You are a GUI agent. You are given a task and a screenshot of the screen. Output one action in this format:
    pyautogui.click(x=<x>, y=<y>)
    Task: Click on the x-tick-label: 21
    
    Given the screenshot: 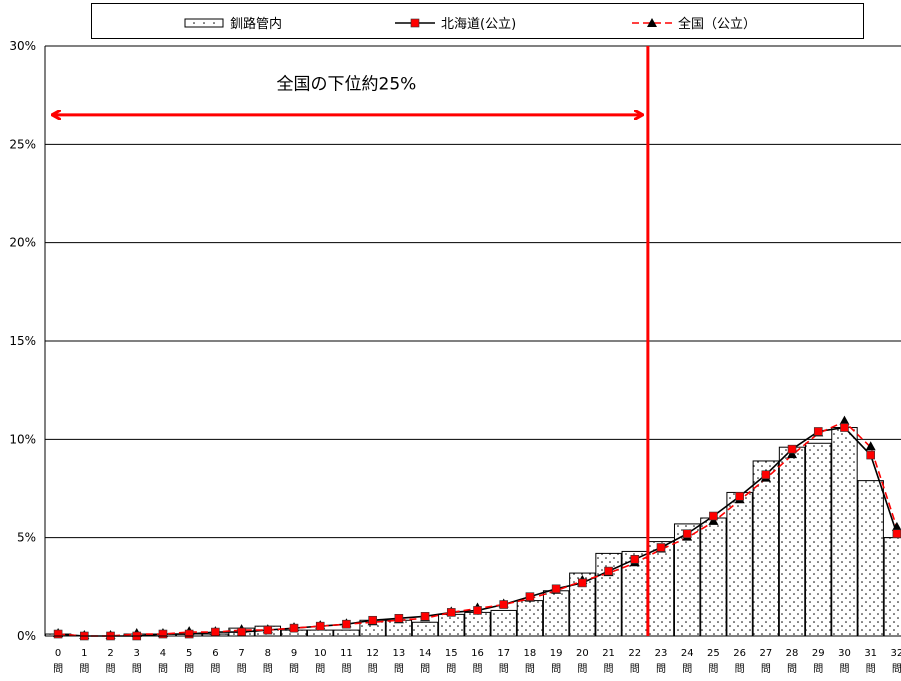 What is the action you would take?
    pyautogui.click(x=608, y=653)
    